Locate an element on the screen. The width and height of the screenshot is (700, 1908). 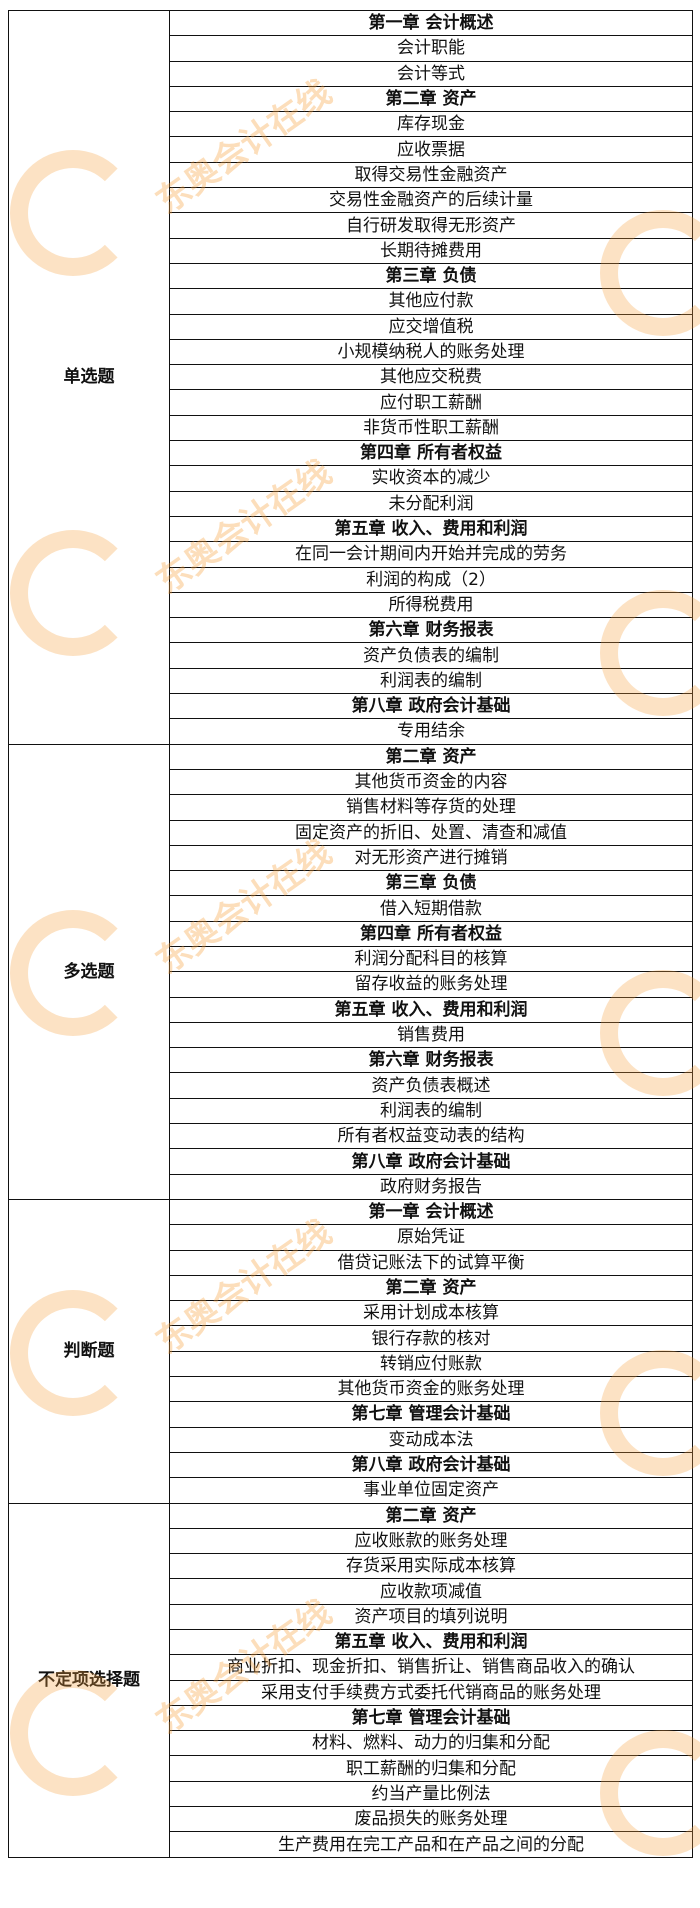
topic-item: 其他货币资金的账务处理 is located at coordinates (431, 1389).